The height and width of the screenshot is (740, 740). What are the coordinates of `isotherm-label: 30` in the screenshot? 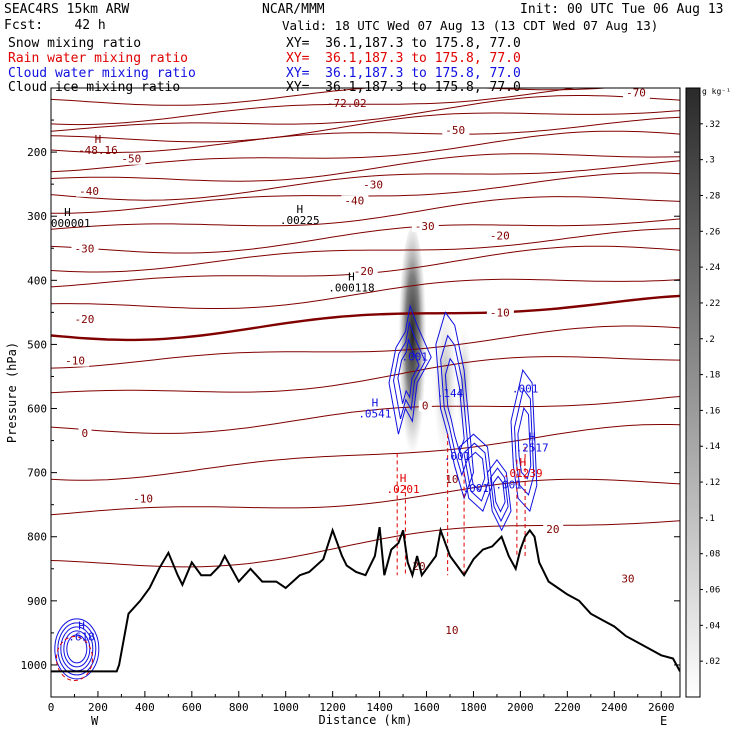 It's located at (627, 579).